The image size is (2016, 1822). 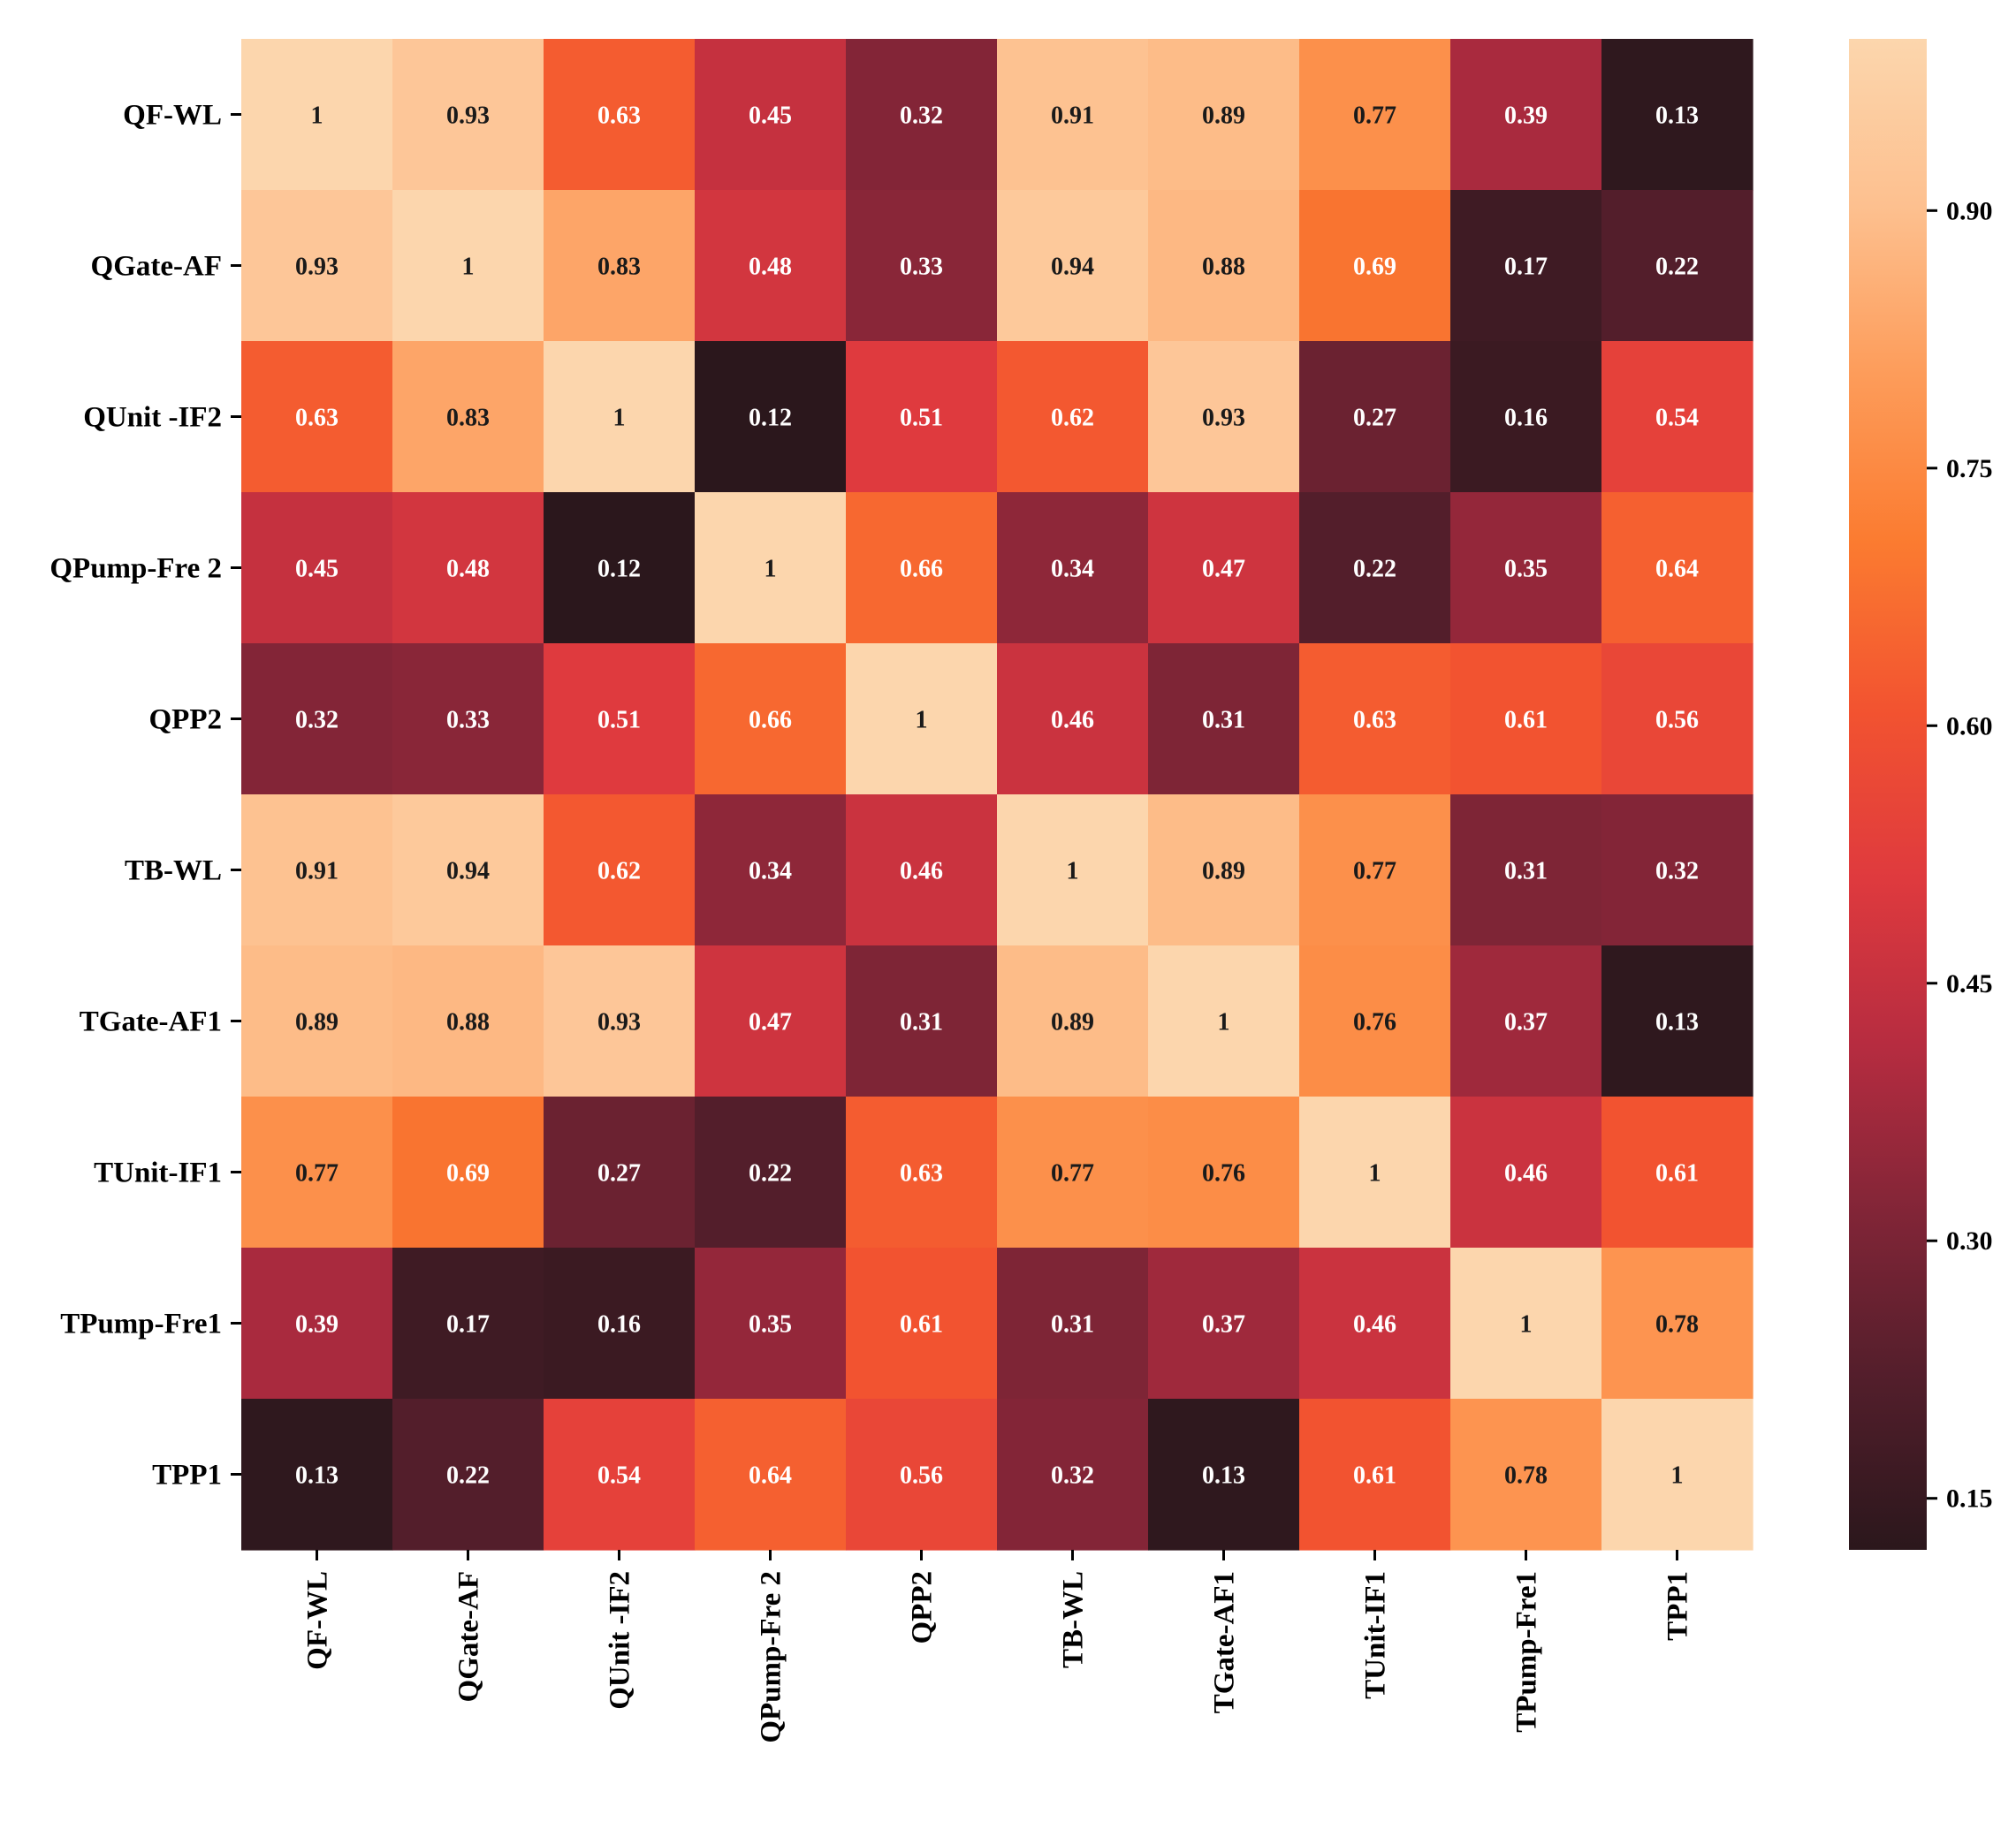 What do you see at coordinates (1921, 794) in the screenshot?
I see `colorbar: 0.15 0.30 0.45 0.60 0.75 0.90` at bounding box center [1921, 794].